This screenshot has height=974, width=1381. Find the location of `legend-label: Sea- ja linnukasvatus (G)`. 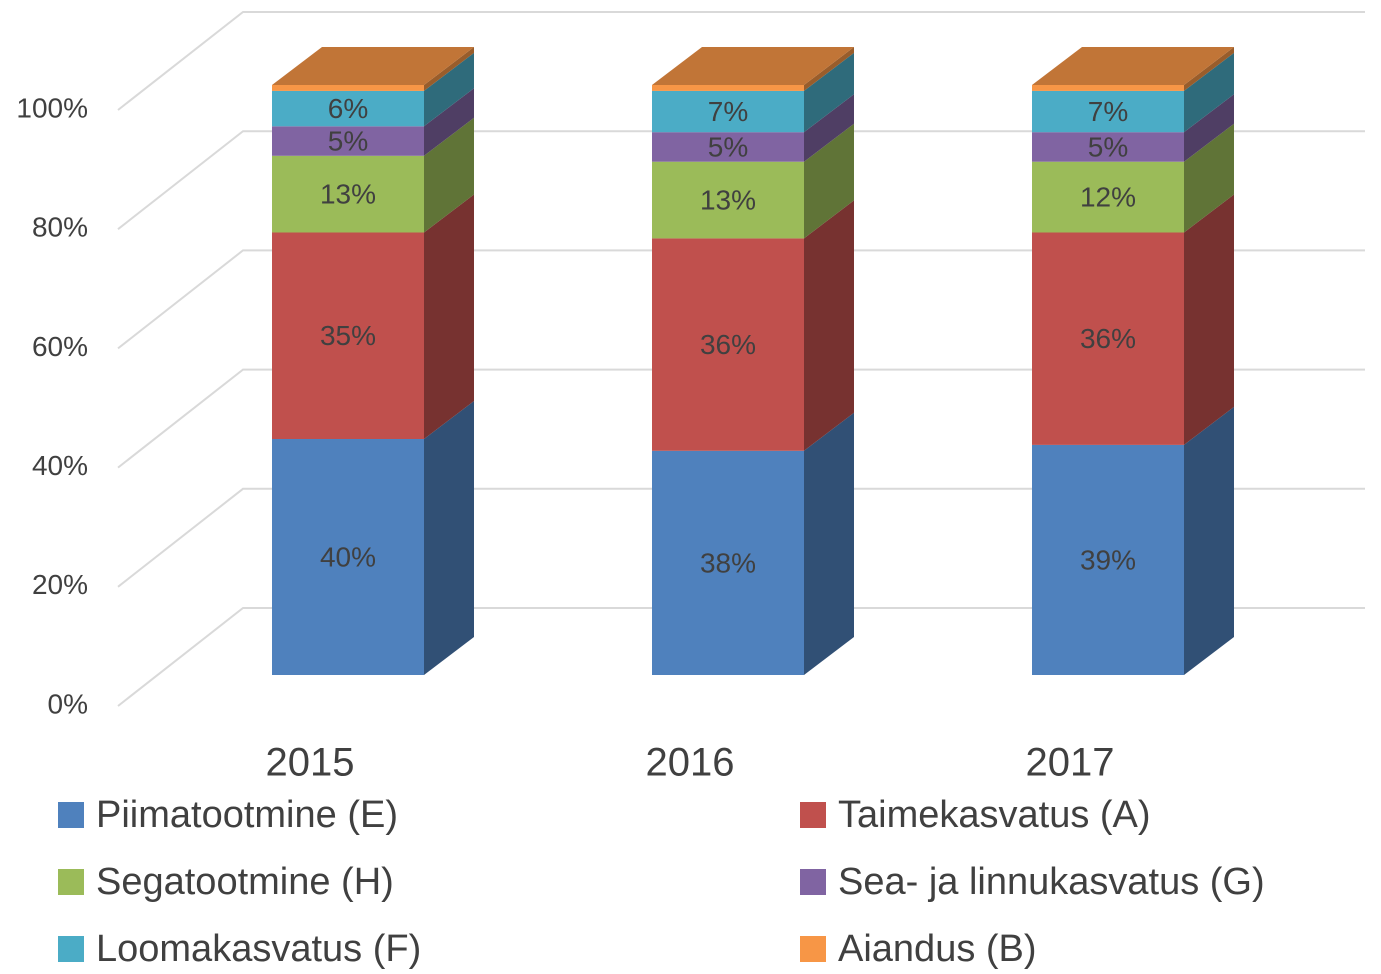

legend-label: Sea- ja linnukasvatus (G) is located at coordinates (1051, 882).